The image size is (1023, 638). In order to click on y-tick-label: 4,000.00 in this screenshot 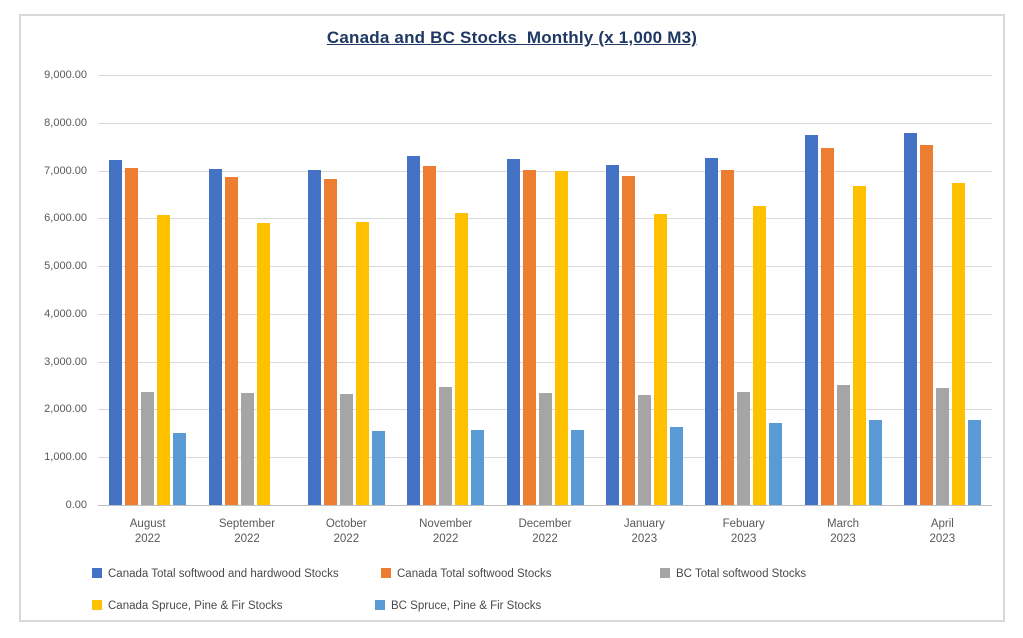, I will do `click(65, 313)`.